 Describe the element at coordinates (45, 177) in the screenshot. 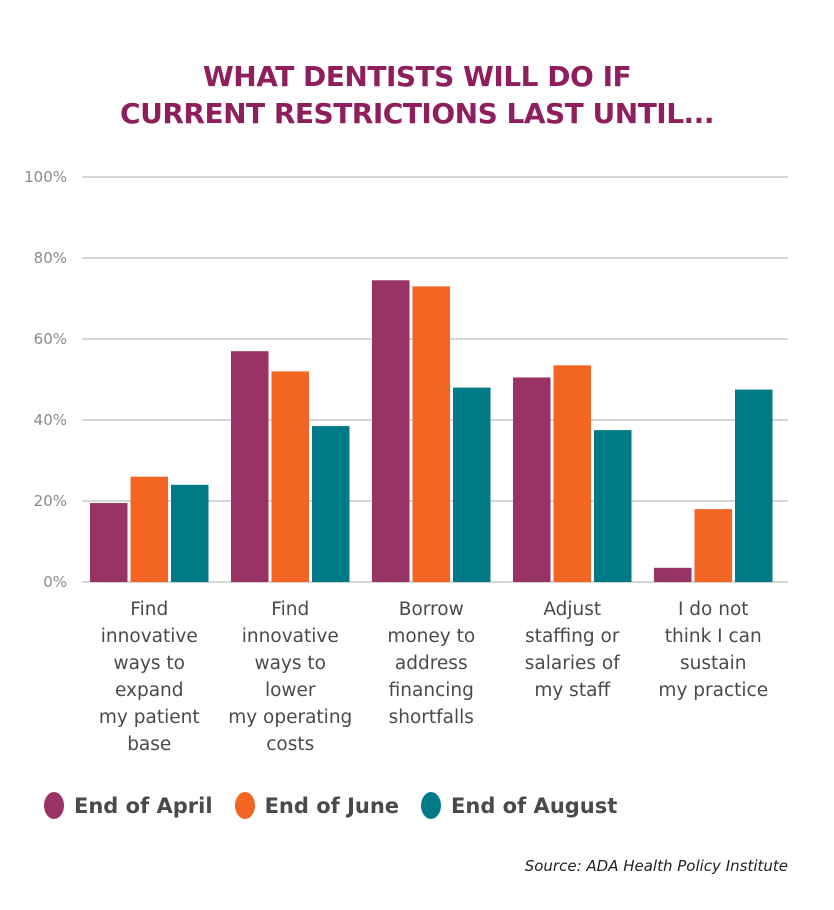

I see `y-tick-label: 100%` at that location.